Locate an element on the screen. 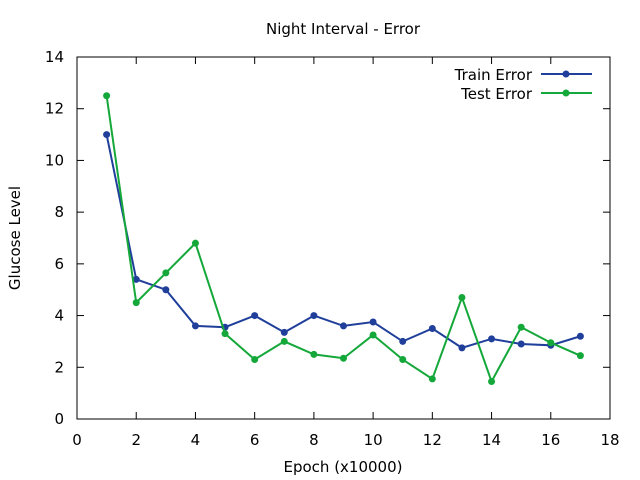 This screenshot has height=480, width=640. y-tick-label: 8 is located at coordinates (59, 212).